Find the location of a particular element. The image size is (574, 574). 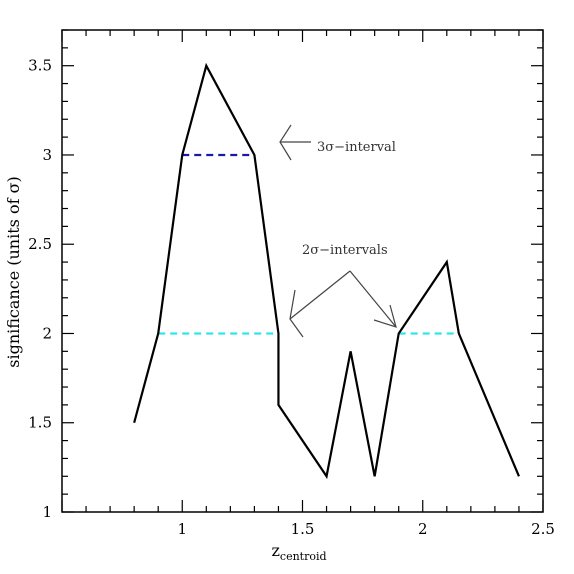

annotation-2sigma-arrow-left is located at coordinates (320, 295).